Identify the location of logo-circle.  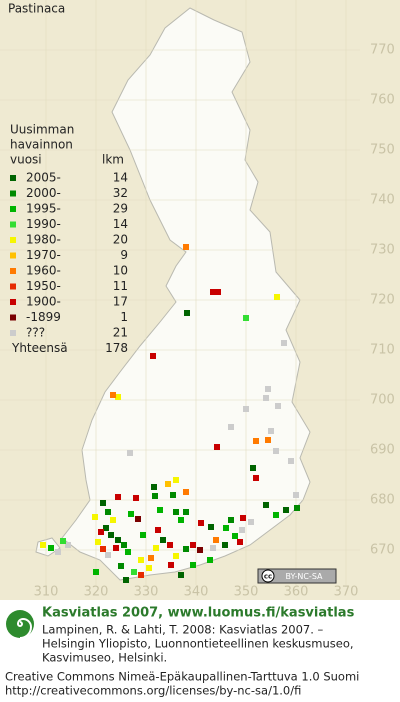
(20, 624).